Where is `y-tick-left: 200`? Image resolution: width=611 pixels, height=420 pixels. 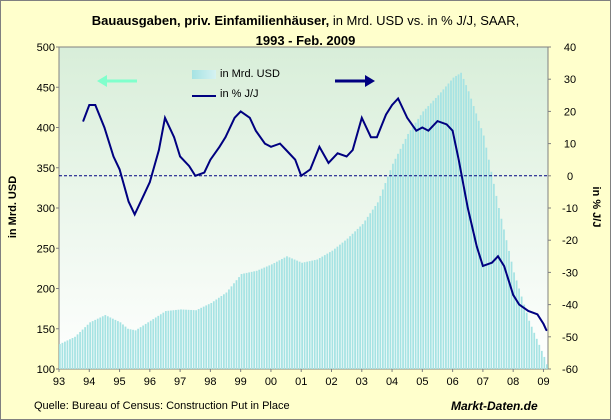 y-tick-left: 200 is located at coordinates (46, 290).